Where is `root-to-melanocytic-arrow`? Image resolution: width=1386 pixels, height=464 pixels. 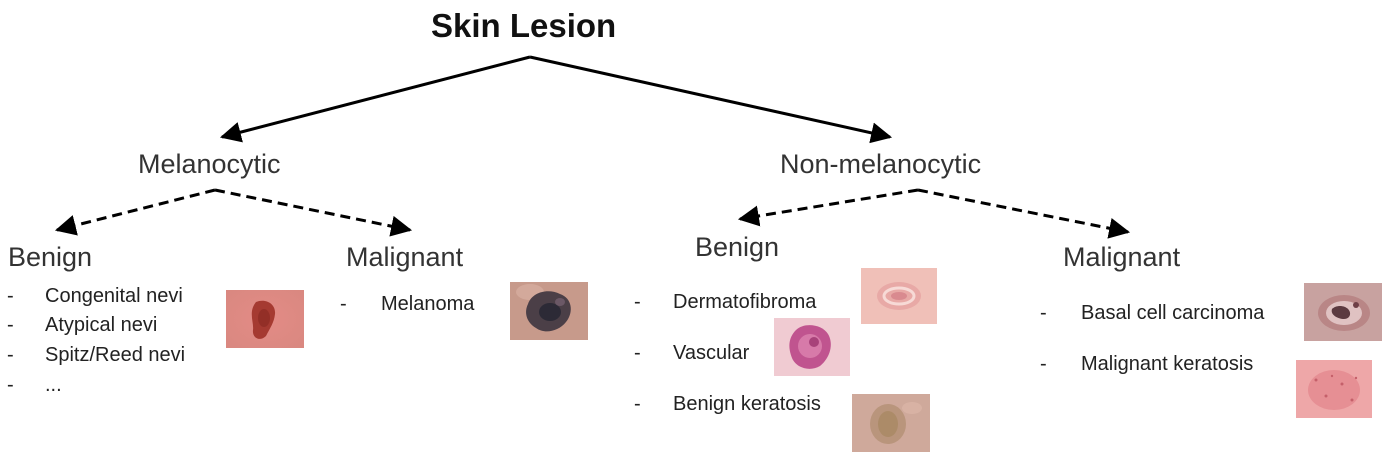 root-to-melanocytic-arrow is located at coordinates (375, 99).